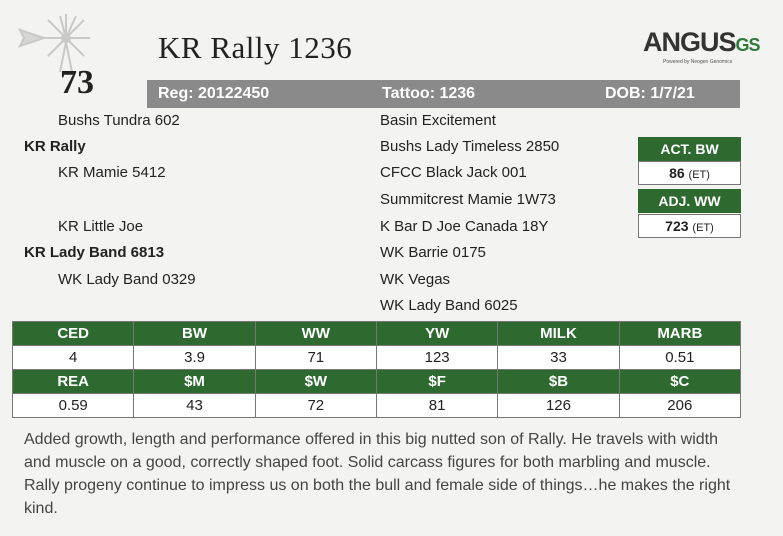 The width and height of the screenshot is (783, 536). I want to click on tattoo: Tattoo: 1236, so click(429, 93).